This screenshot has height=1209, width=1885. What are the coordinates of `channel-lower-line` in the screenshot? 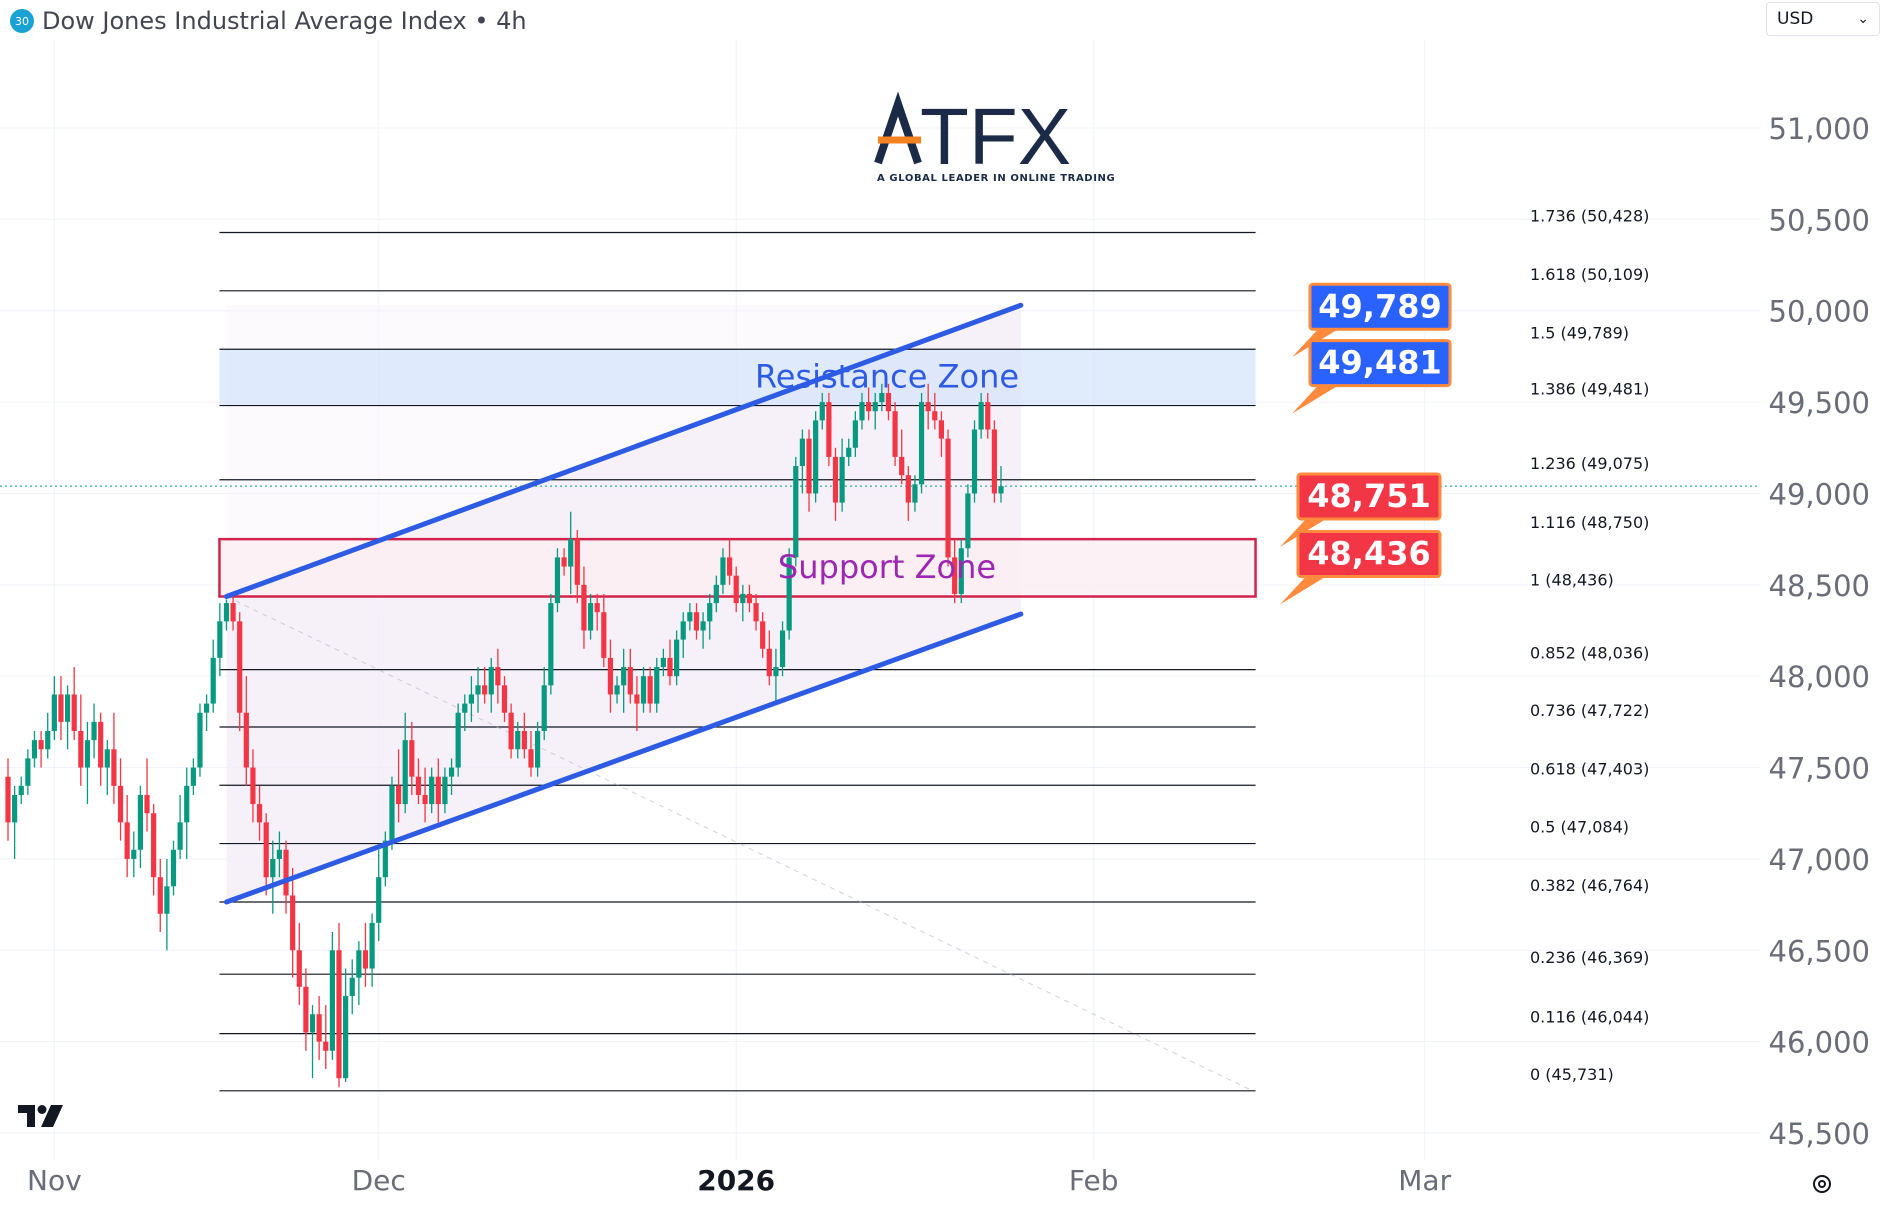 It's located at (623, 758).